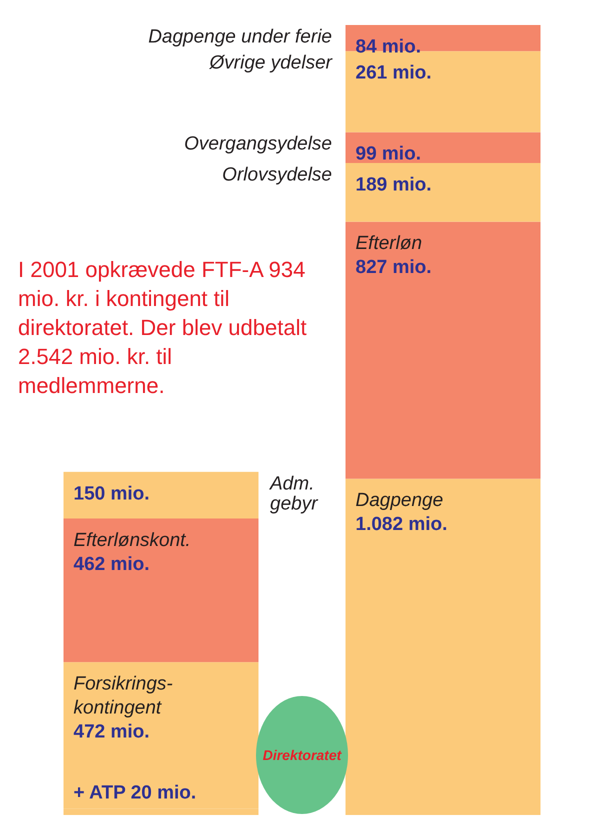 This screenshot has height=837, width=594. Describe the element at coordinates (135, 793) in the screenshot. I see `data-label: + ATP 20 mio.` at that location.